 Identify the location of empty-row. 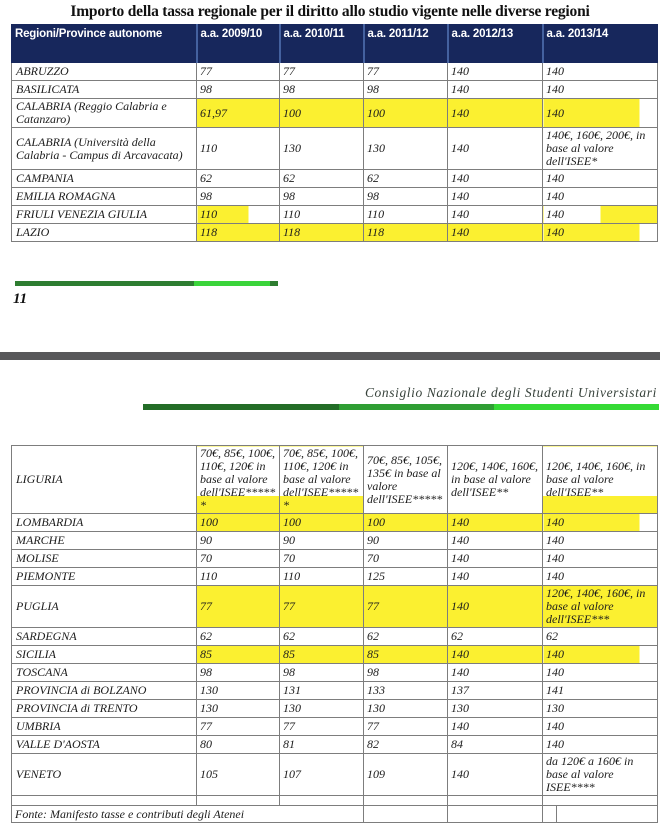
(334, 800).